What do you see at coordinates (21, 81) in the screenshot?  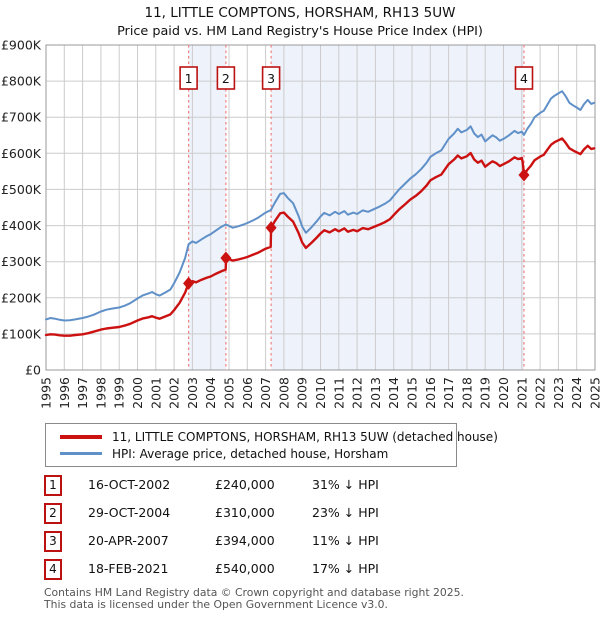 I see `y-tick-label: £800K` at bounding box center [21, 81].